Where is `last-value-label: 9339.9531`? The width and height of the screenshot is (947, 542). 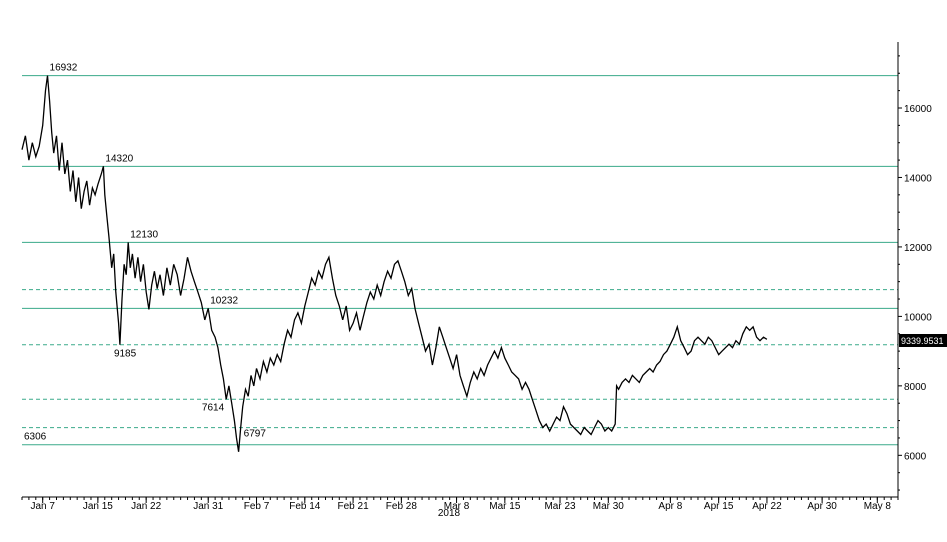 last-value-label: 9339.9531 is located at coordinates (922, 341).